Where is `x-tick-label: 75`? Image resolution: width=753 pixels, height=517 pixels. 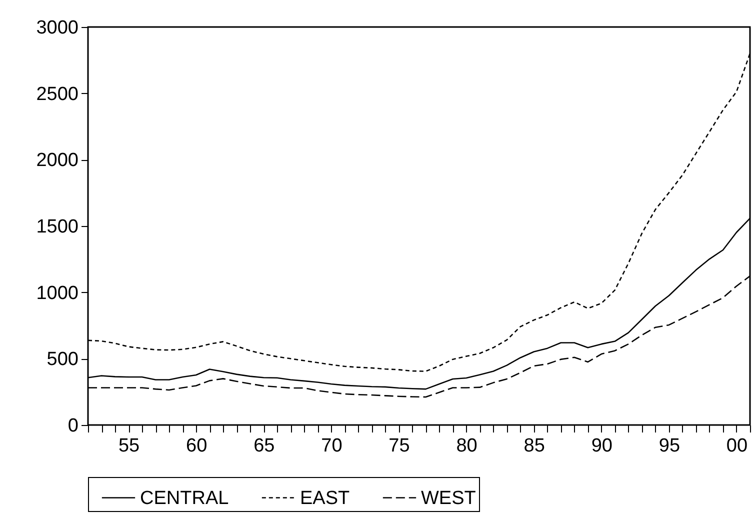 x-tick-label: 75 is located at coordinates (399, 446).